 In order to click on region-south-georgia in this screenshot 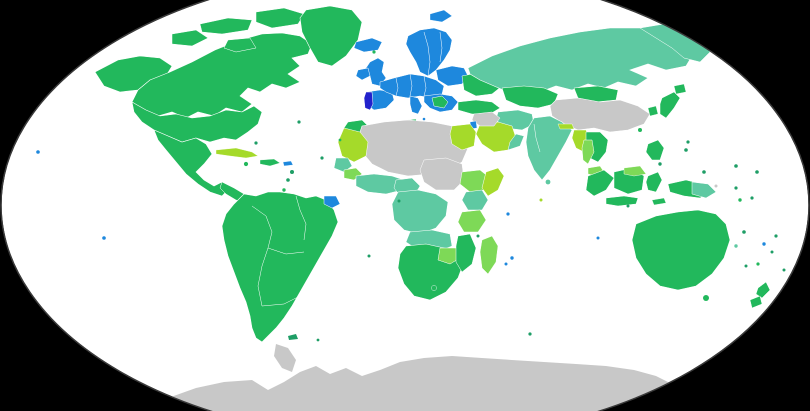, I will do `click(318, 340)`.